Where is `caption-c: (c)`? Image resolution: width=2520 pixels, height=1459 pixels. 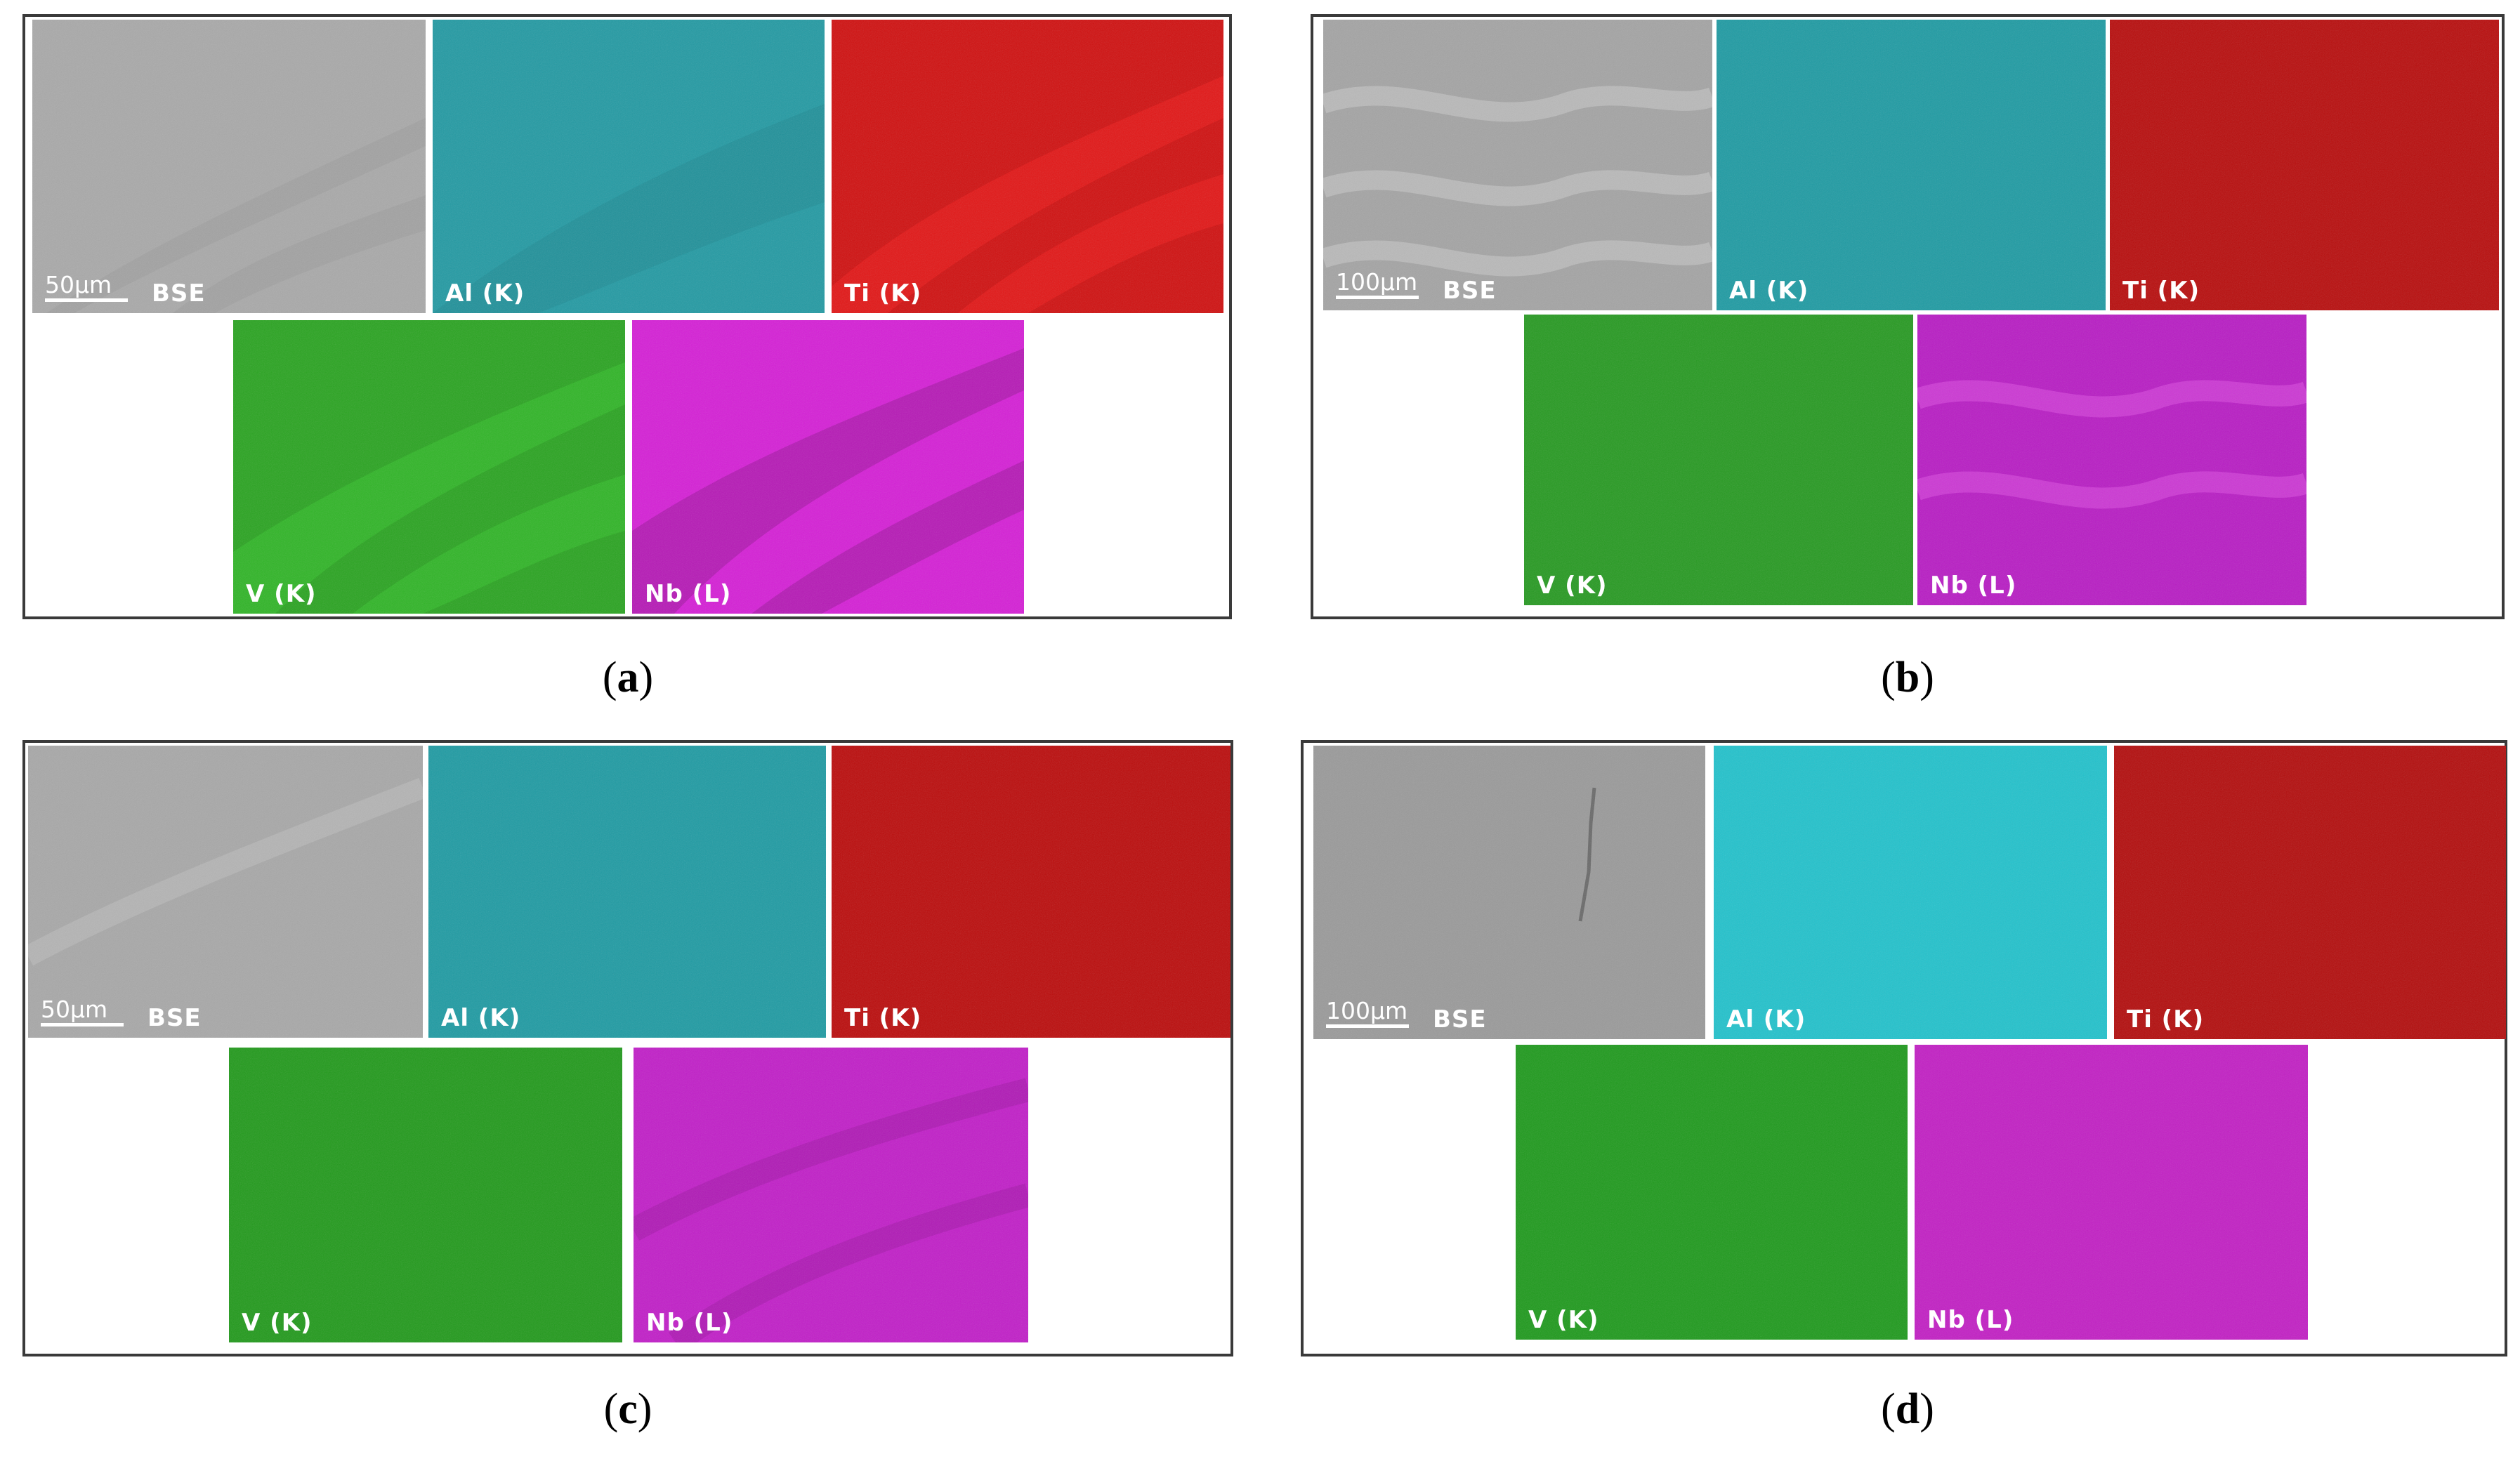 caption-c: (c) is located at coordinates (627, 1409).